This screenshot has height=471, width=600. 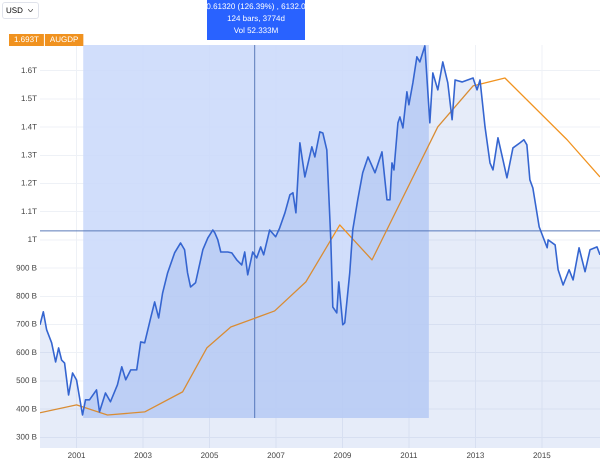 I want to click on y-tick-label: 400 B, so click(x=26, y=409).